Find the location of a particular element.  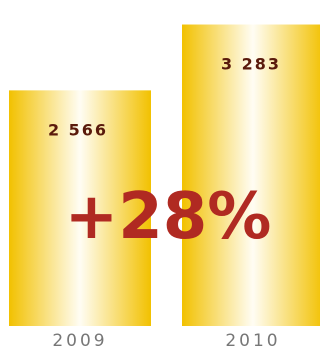

bar-value-label-2010: 3 283 is located at coordinates (251, 64).